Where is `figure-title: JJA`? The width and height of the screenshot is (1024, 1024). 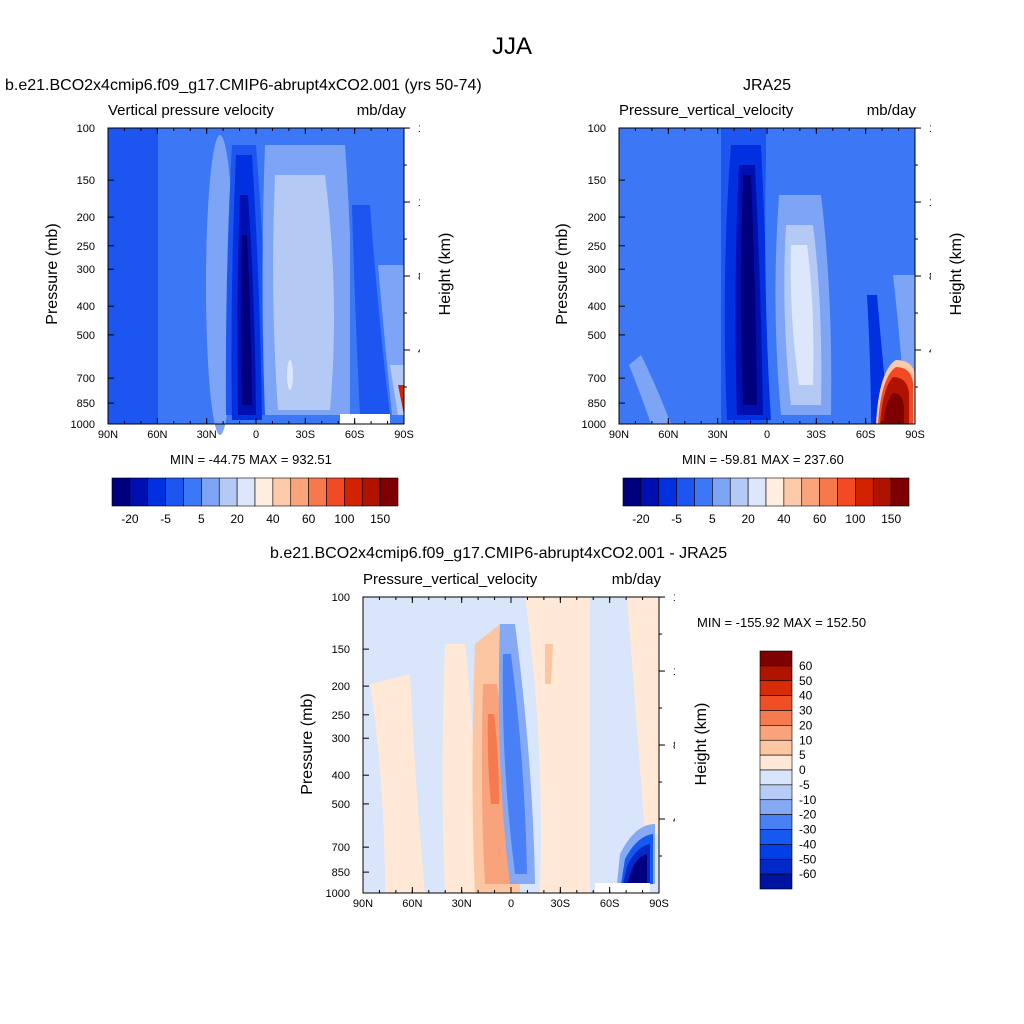 figure-title: JJA is located at coordinates (511, 46).